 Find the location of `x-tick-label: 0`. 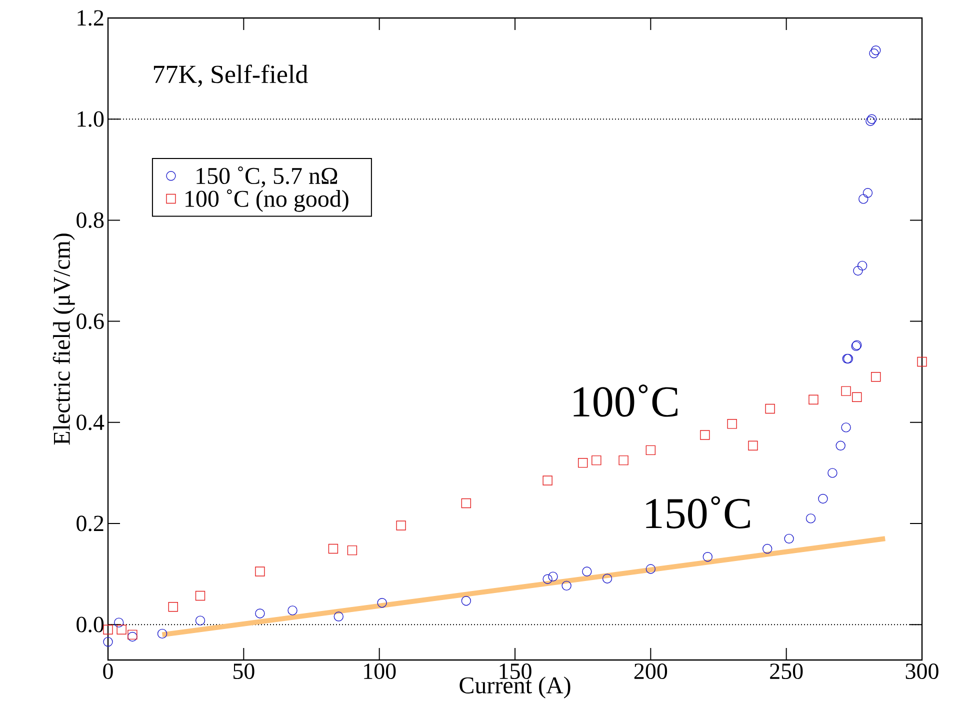

x-tick-label: 0 is located at coordinates (108, 672).